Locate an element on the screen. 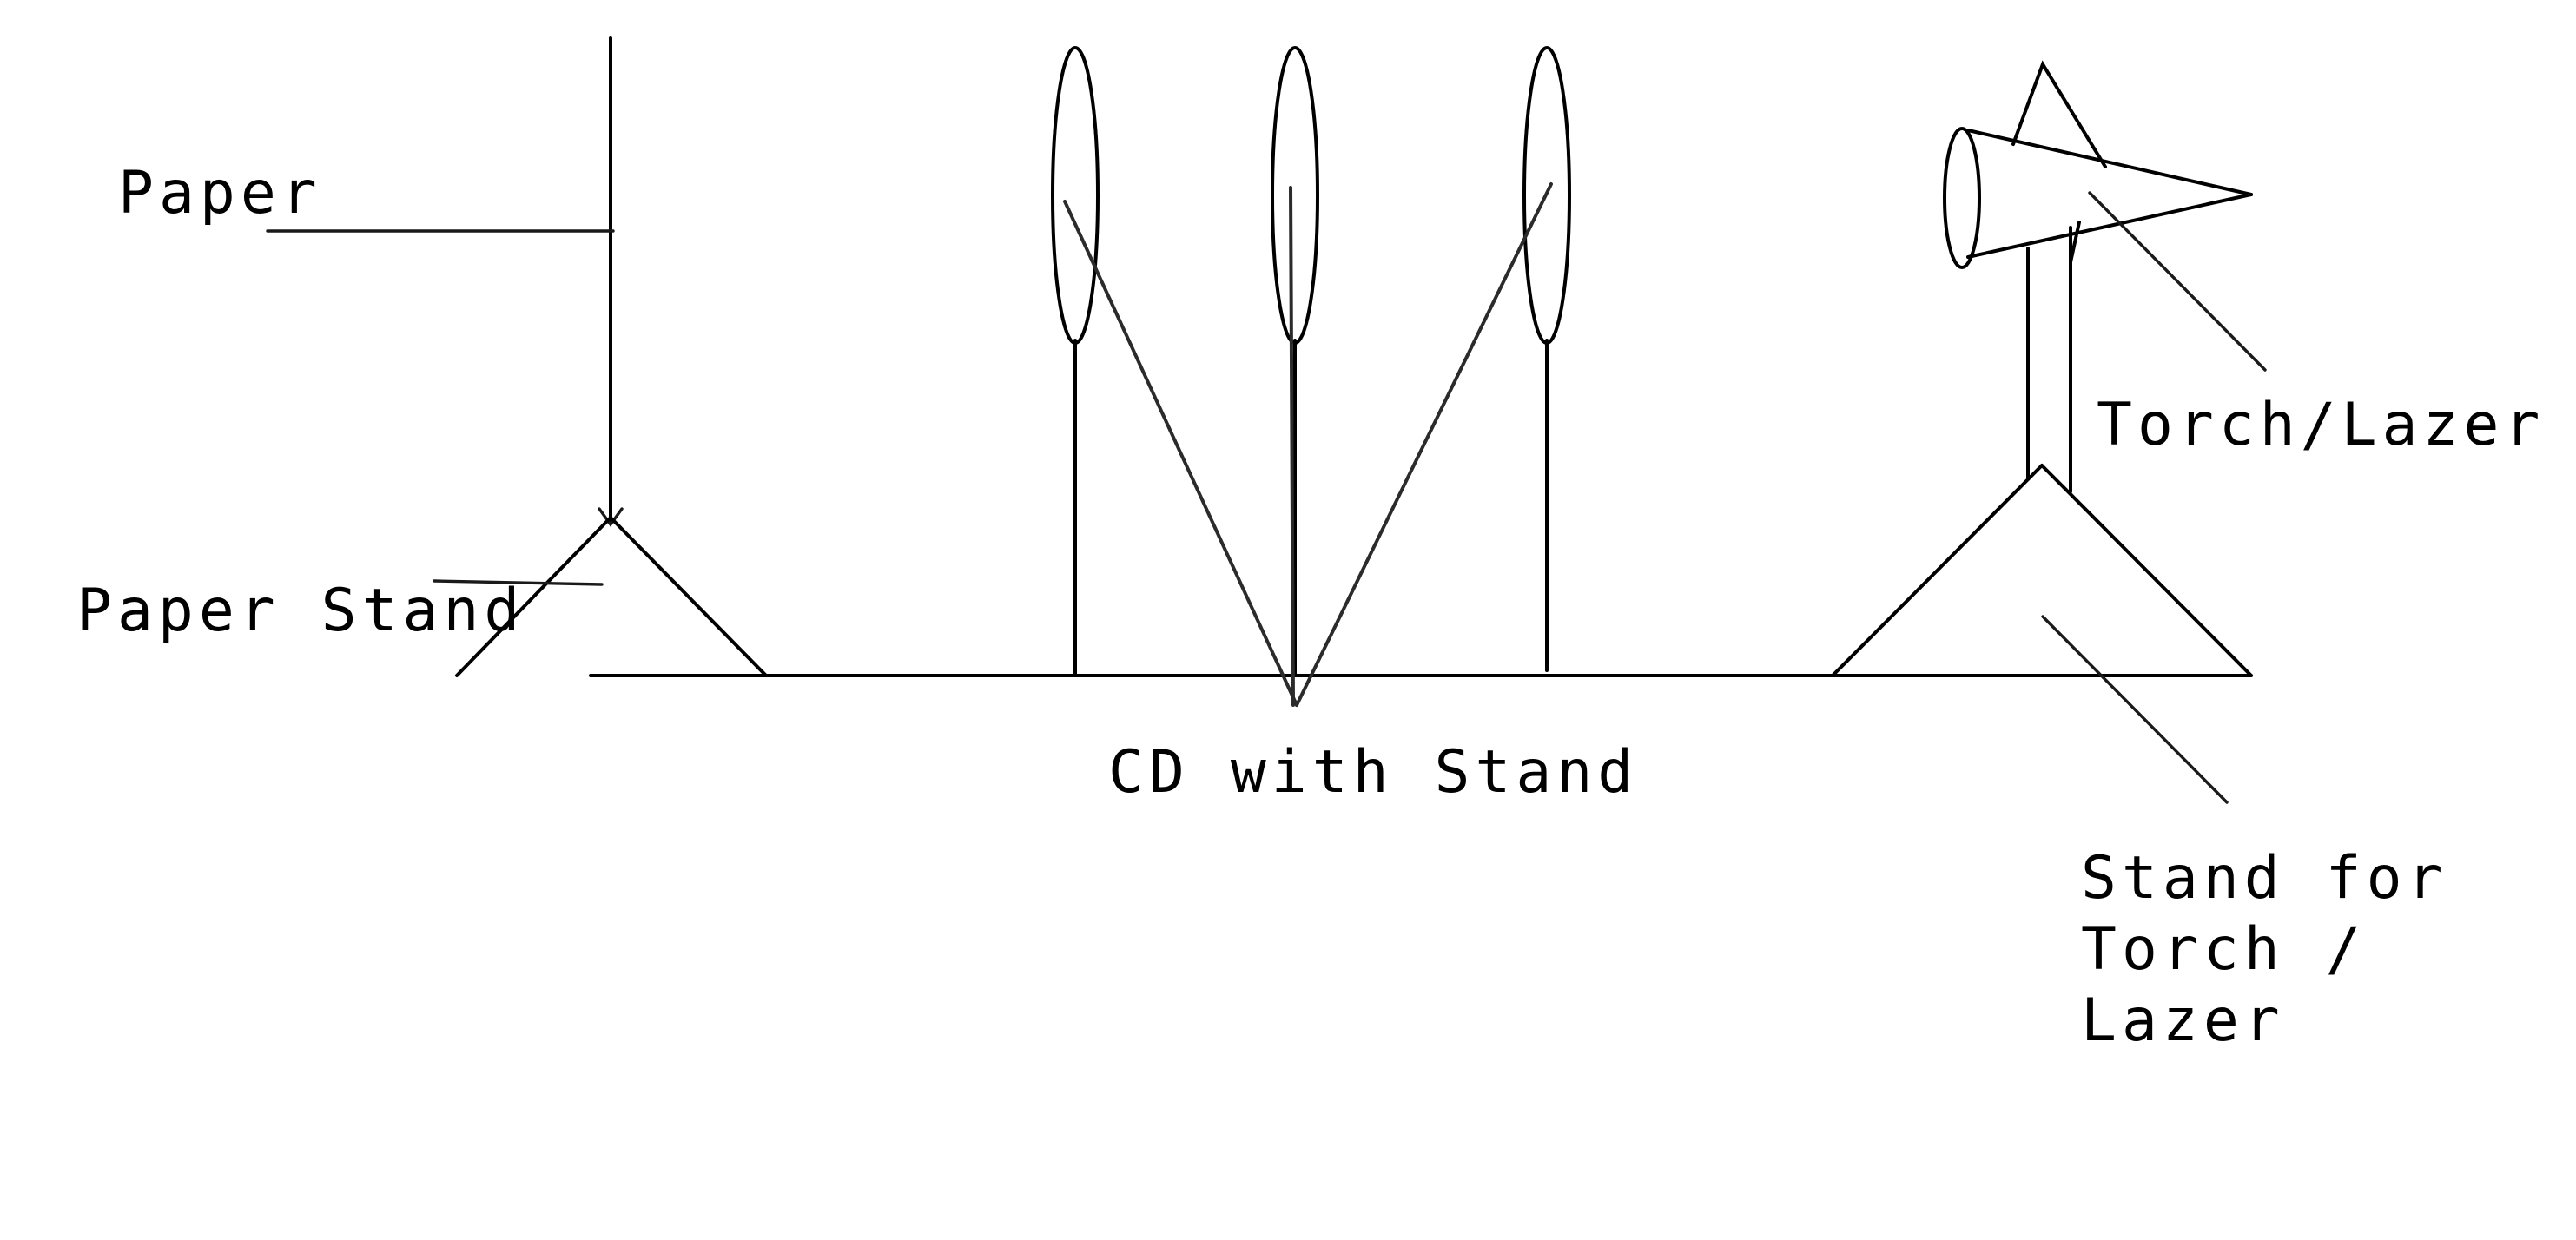 This screenshot has height=1240, width=2576. label-stand-for-torch-line2: Torch / is located at coordinates (2224, 950).